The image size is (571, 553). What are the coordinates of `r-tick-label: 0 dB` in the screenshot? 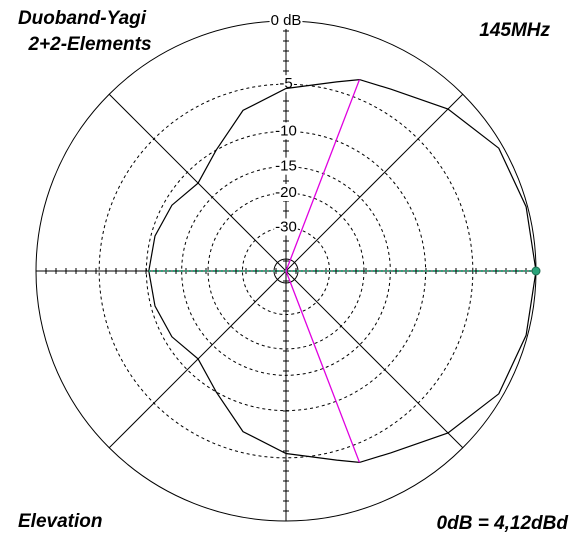 It's located at (286, 20).